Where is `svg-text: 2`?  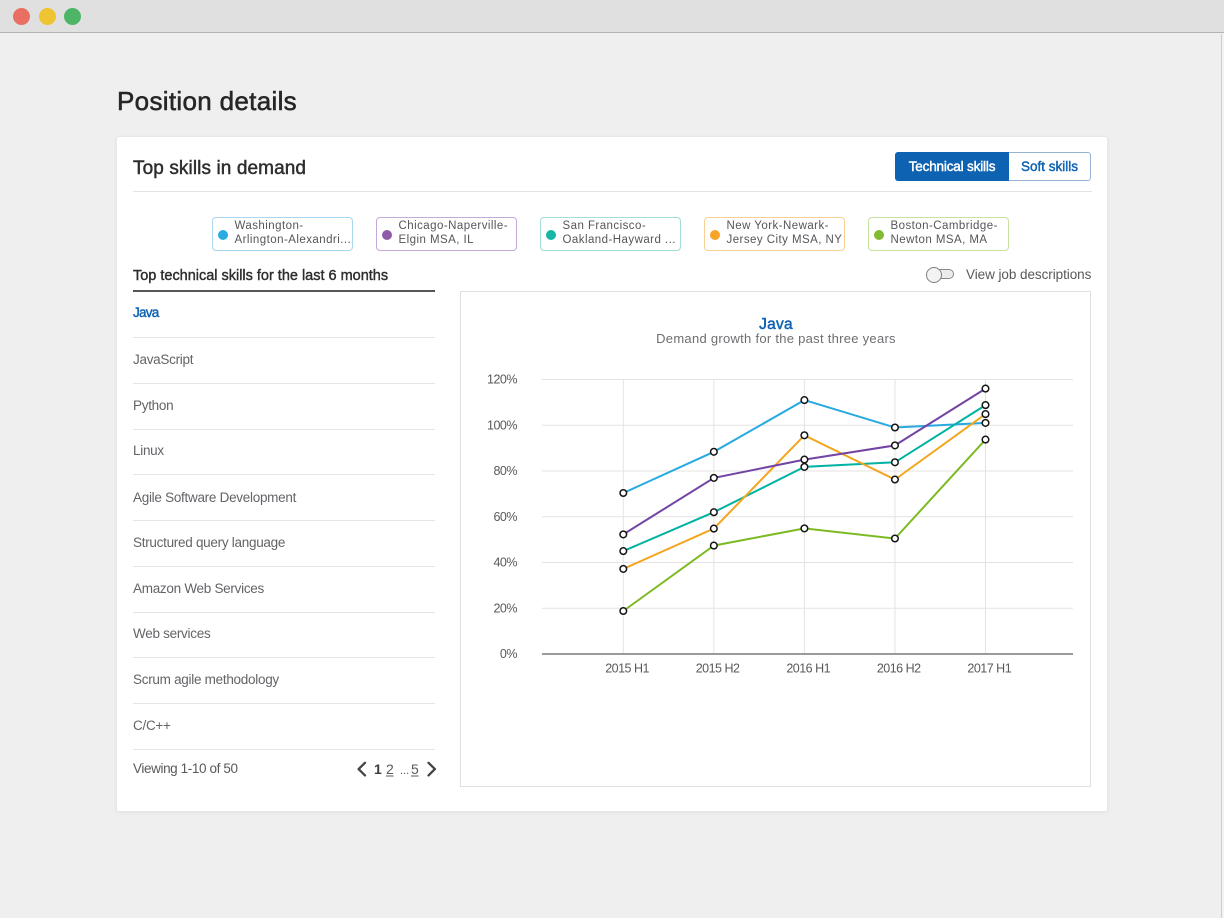
svg-text: 2 is located at coordinates (390, 769).